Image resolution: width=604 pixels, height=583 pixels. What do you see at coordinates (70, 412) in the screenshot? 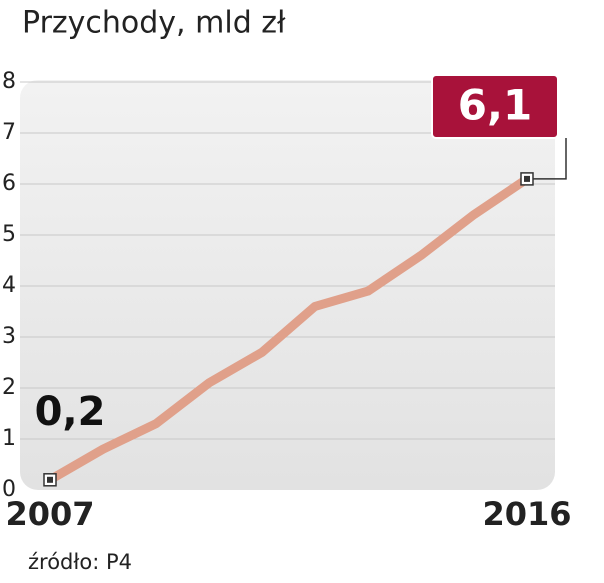
I see `value-label: 0,2` at bounding box center [70, 412].